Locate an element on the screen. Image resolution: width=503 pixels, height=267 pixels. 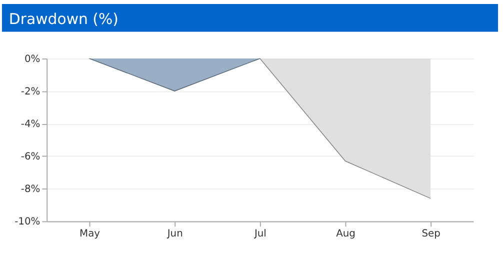
y-tick-label: -10% is located at coordinates (27, 222).